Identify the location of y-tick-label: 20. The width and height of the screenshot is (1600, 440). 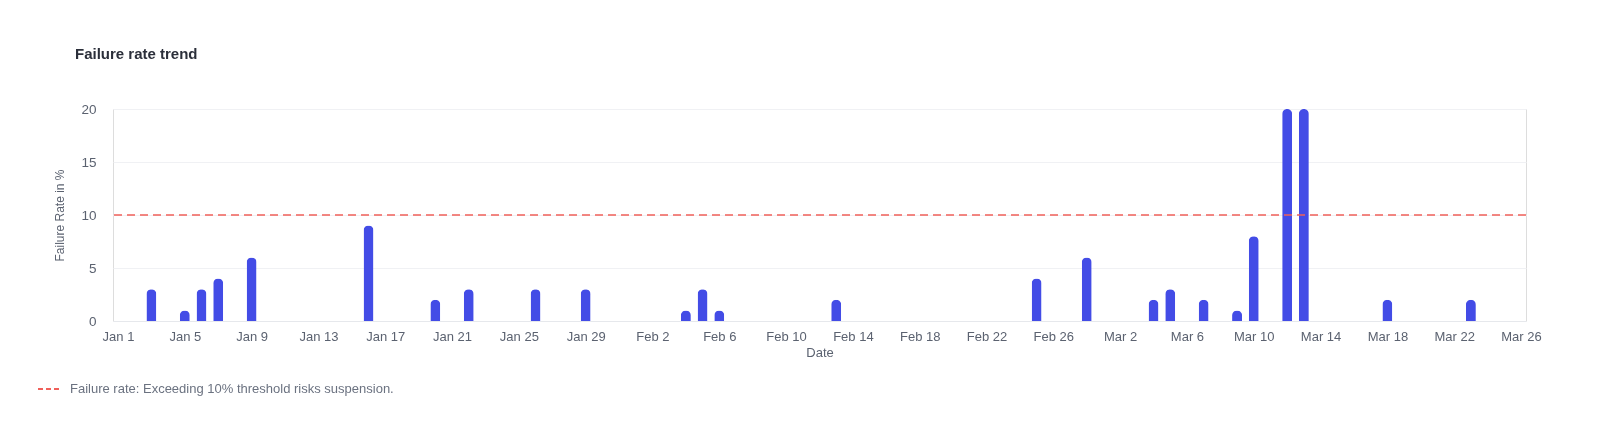
(89, 109).